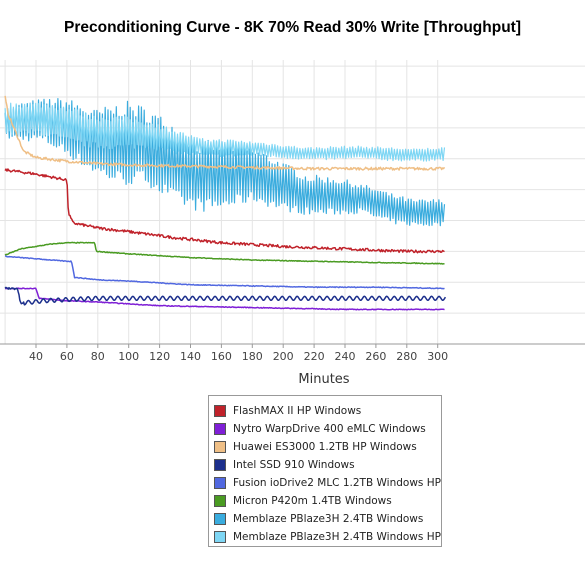  I want to click on legend-label: FlashMAX II HP Windows, so click(297, 411).